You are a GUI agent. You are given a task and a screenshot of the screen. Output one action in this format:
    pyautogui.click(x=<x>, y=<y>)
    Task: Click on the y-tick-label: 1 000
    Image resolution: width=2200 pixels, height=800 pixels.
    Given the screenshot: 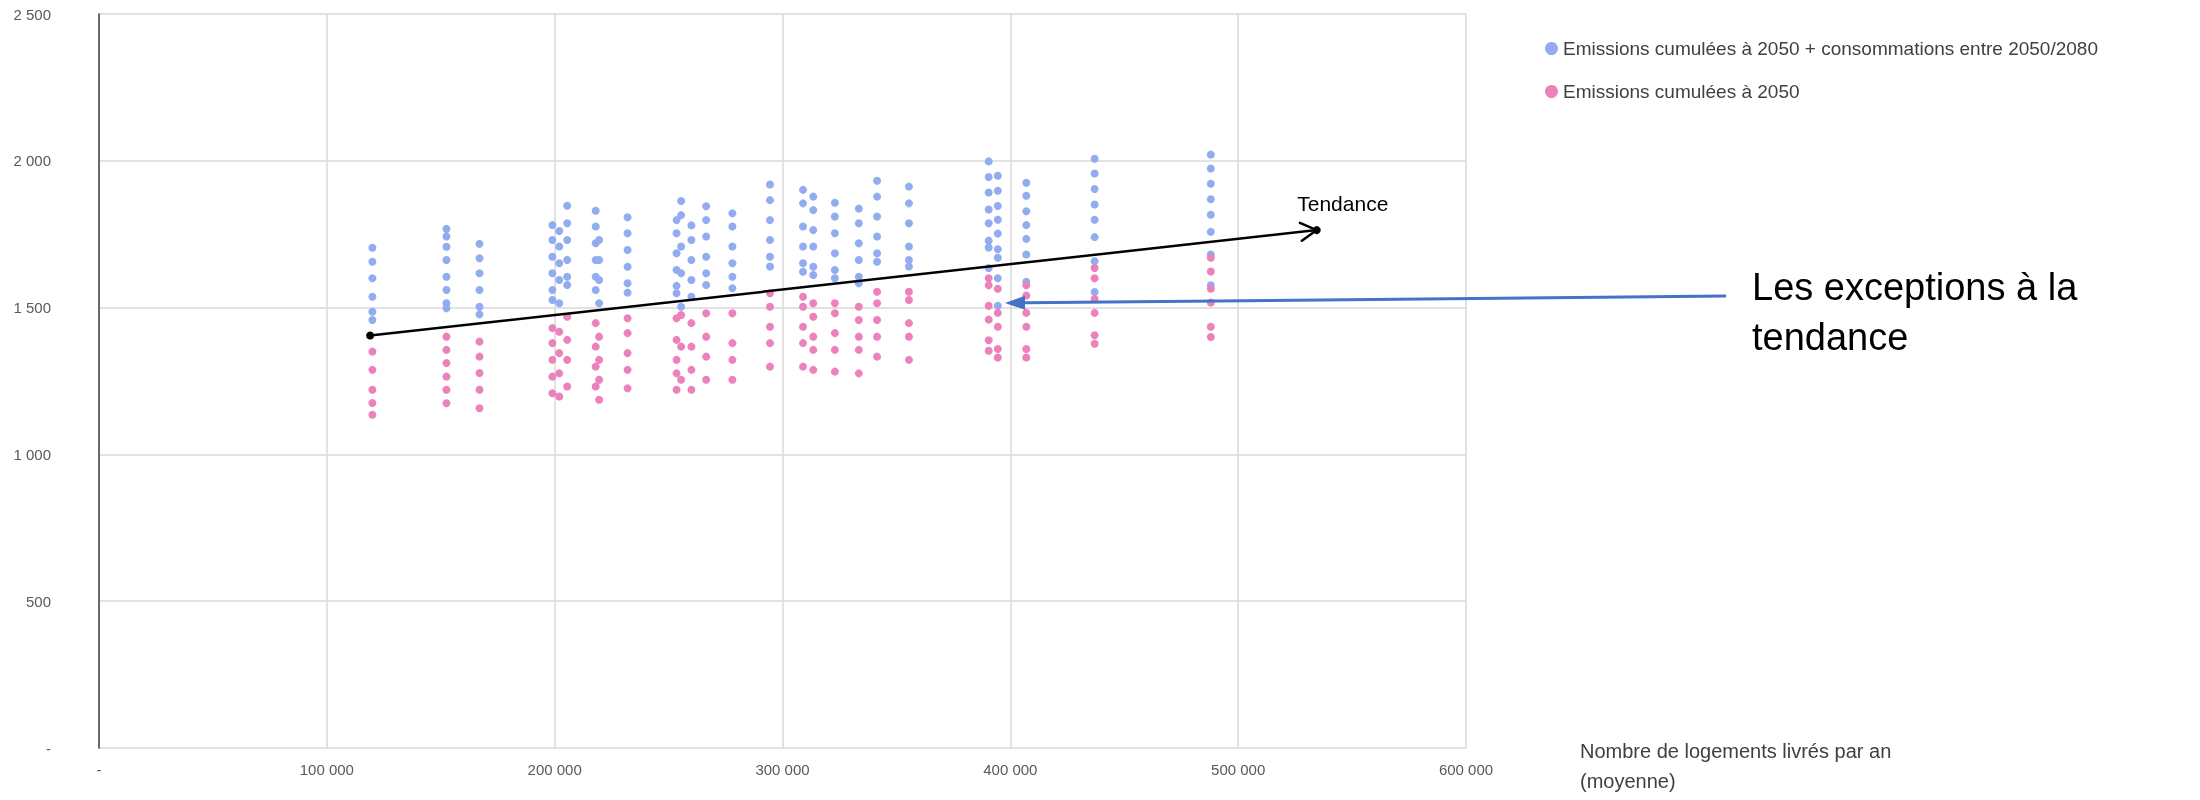 What is the action you would take?
    pyautogui.click(x=32, y=454)
    